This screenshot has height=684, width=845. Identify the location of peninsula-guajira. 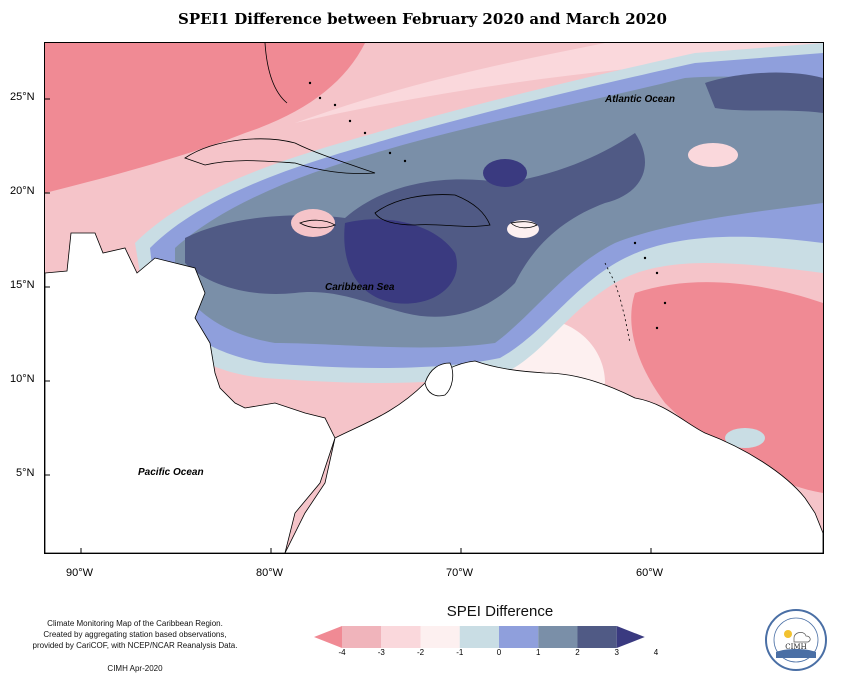
(439, 379).